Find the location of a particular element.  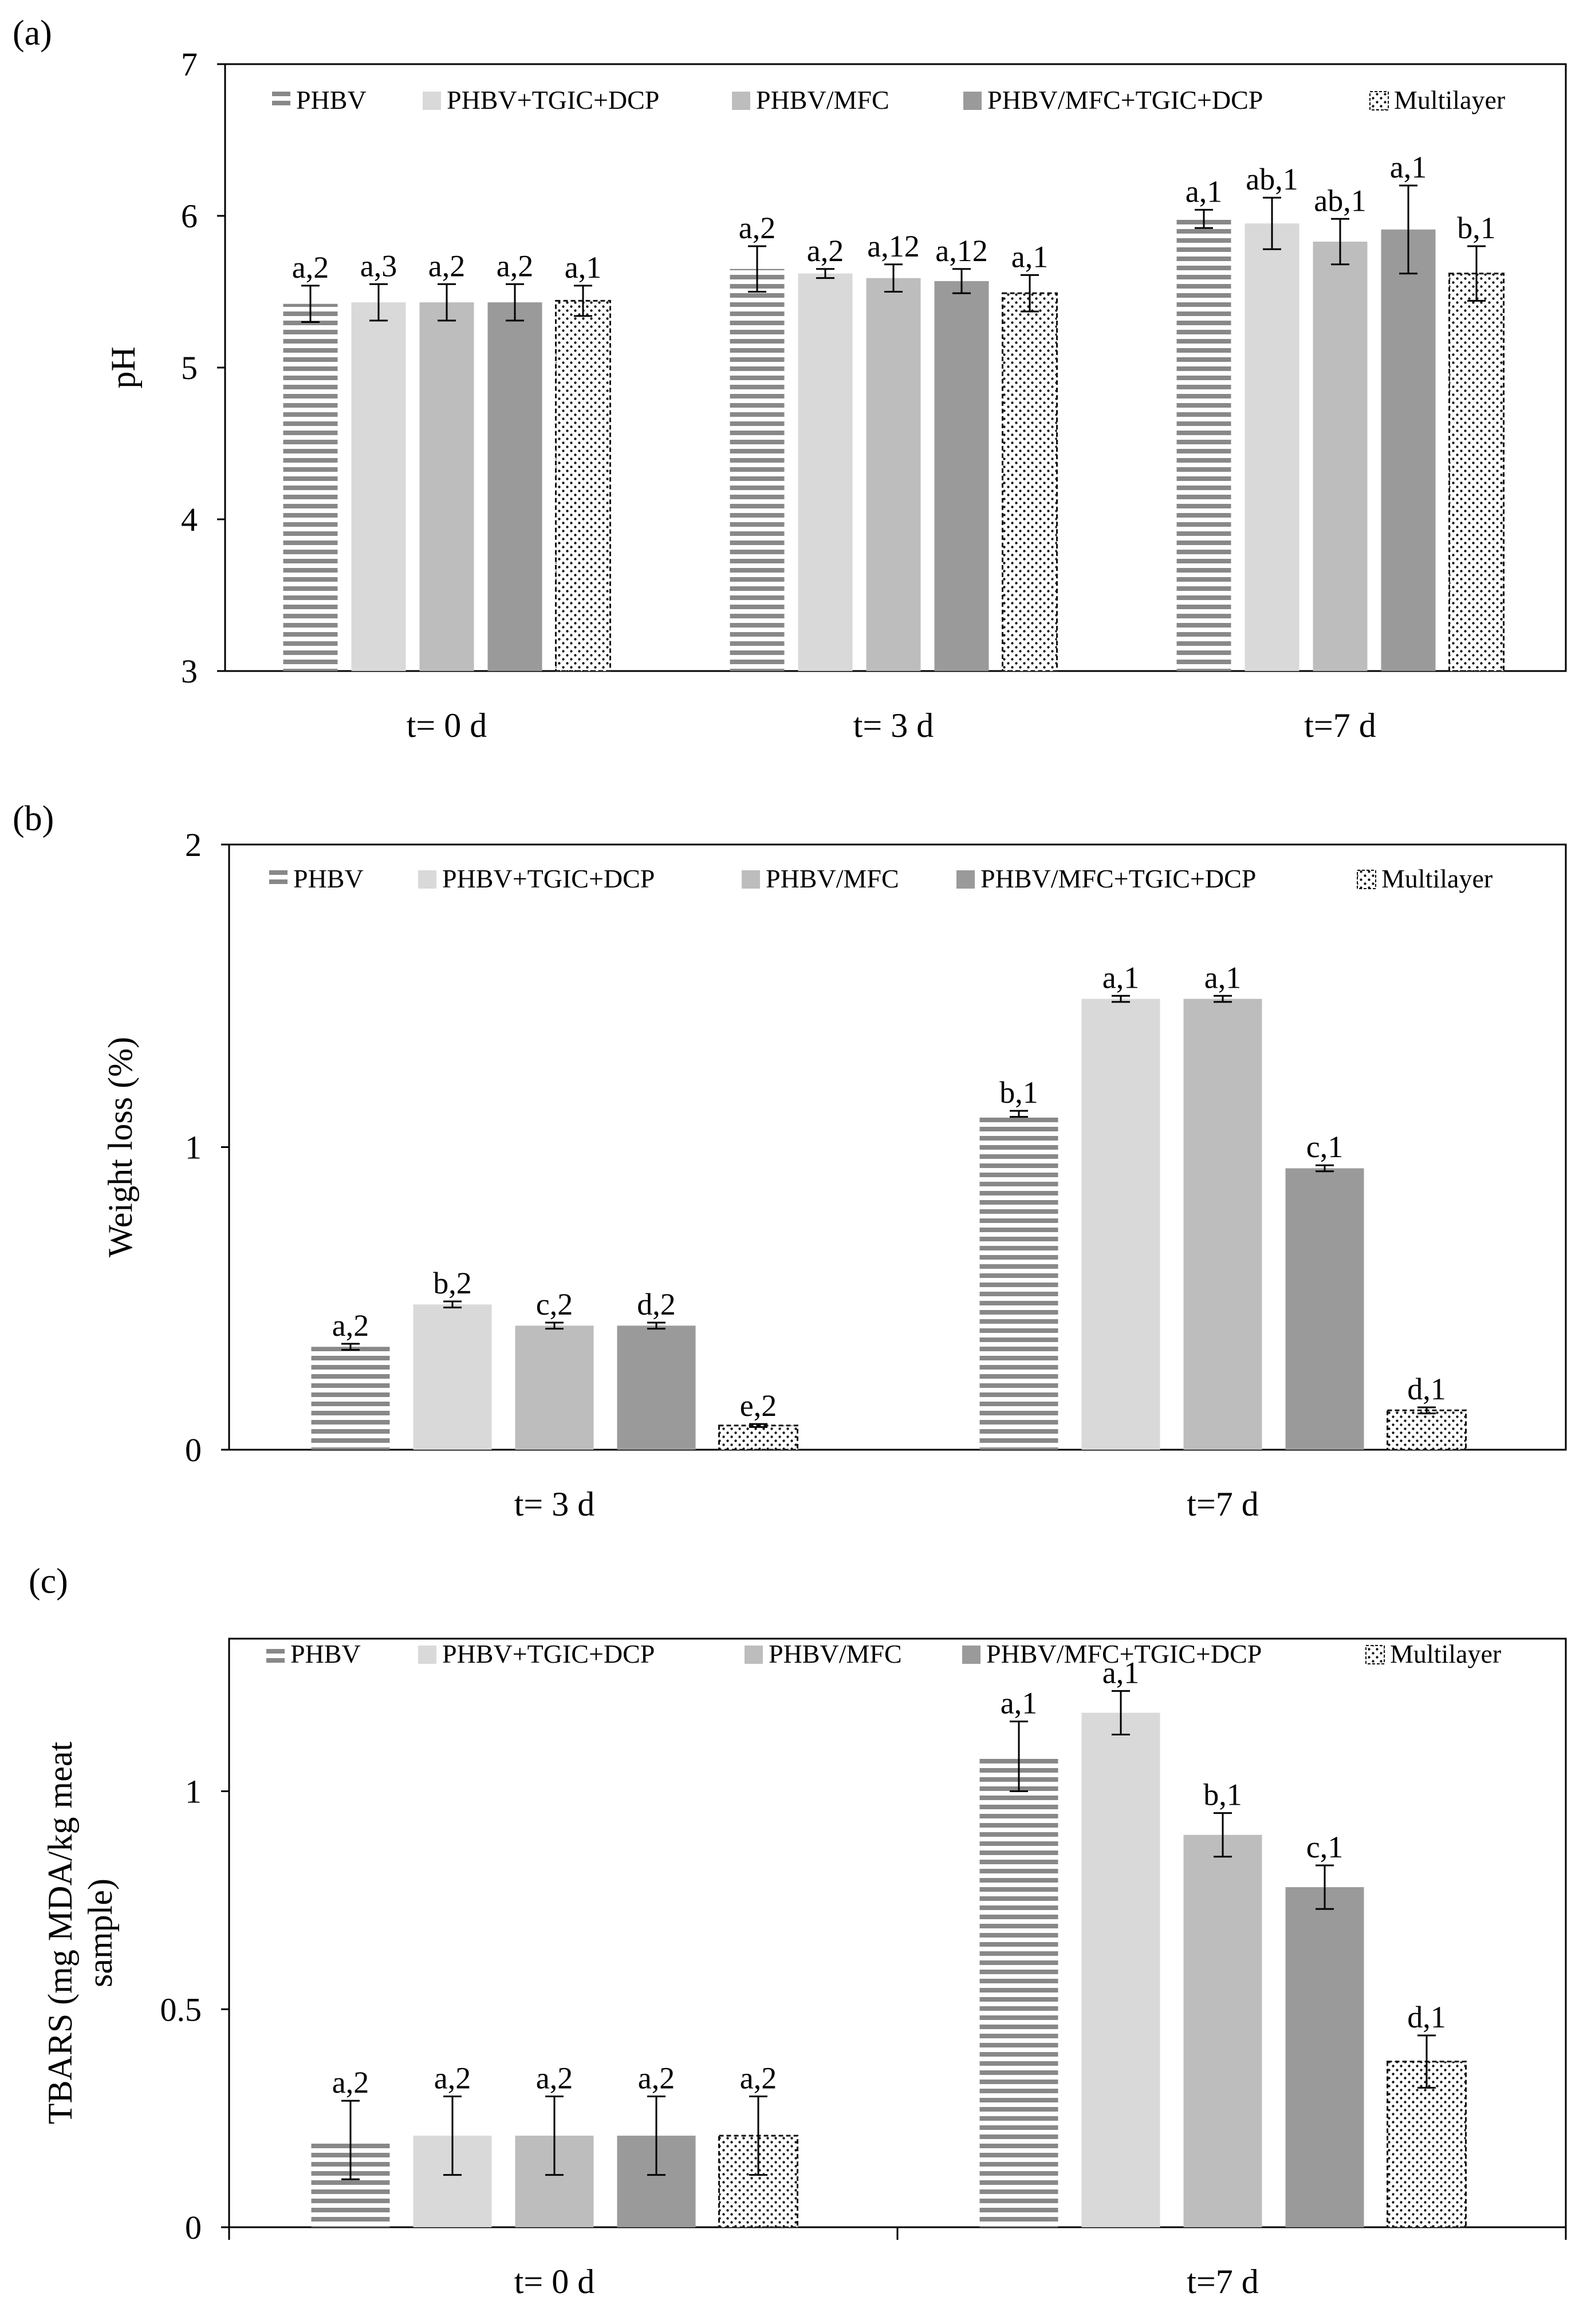

panel-label: (b) is located at coordinates (33, 818).